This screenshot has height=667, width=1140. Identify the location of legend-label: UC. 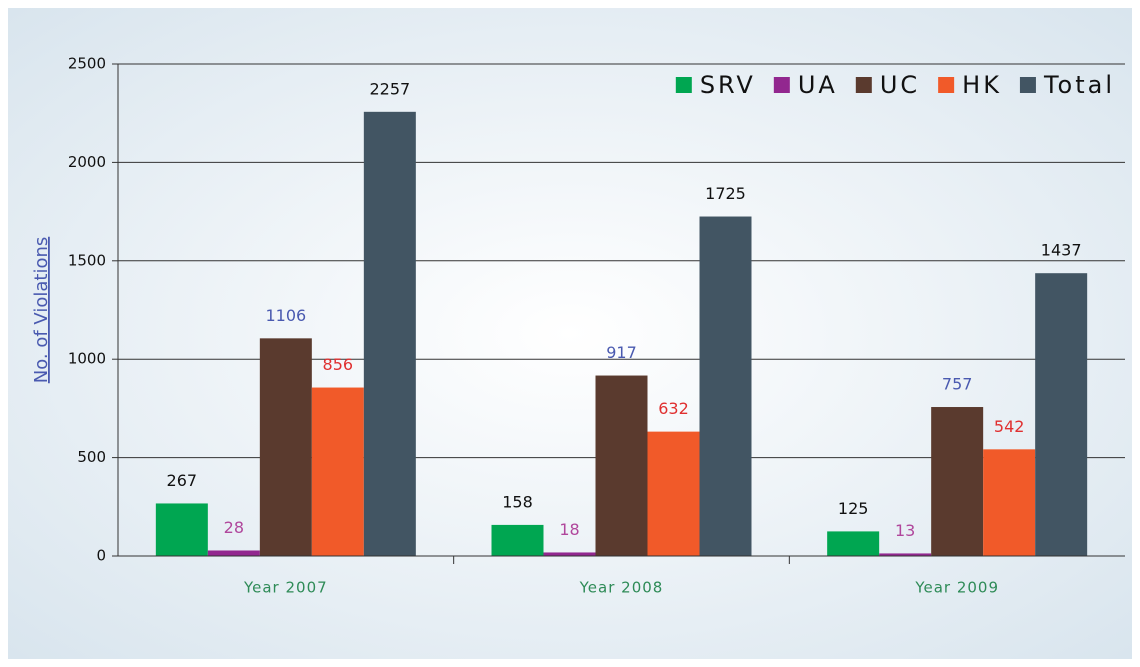
(900, 85).